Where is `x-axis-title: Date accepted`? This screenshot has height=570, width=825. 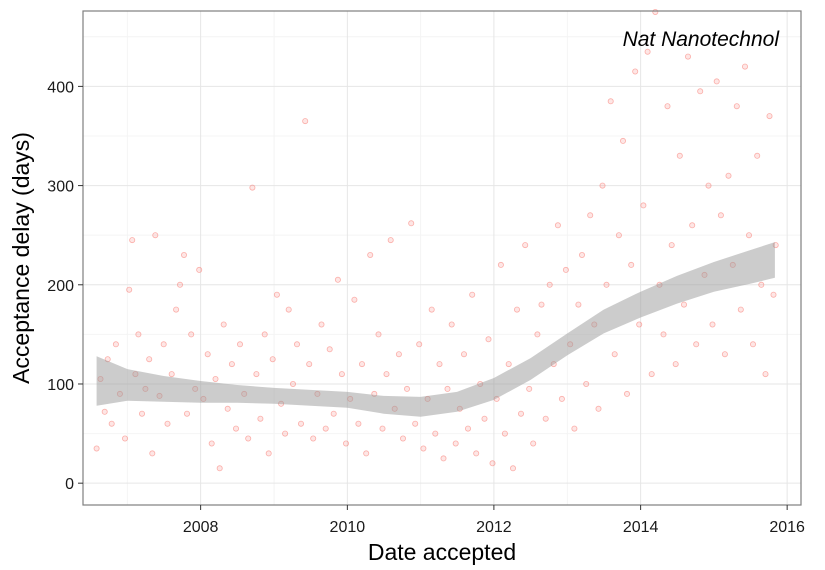 x-axis-title: Date accepted is located at coordinates (442, 552).